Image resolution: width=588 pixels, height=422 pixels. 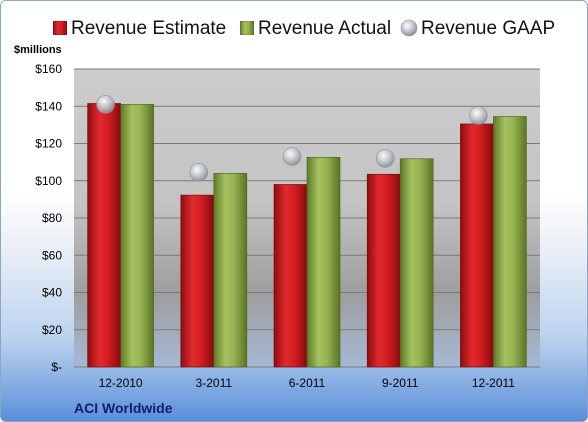 I want to click on y-tick-label: $20, so click(x=52, y=330).